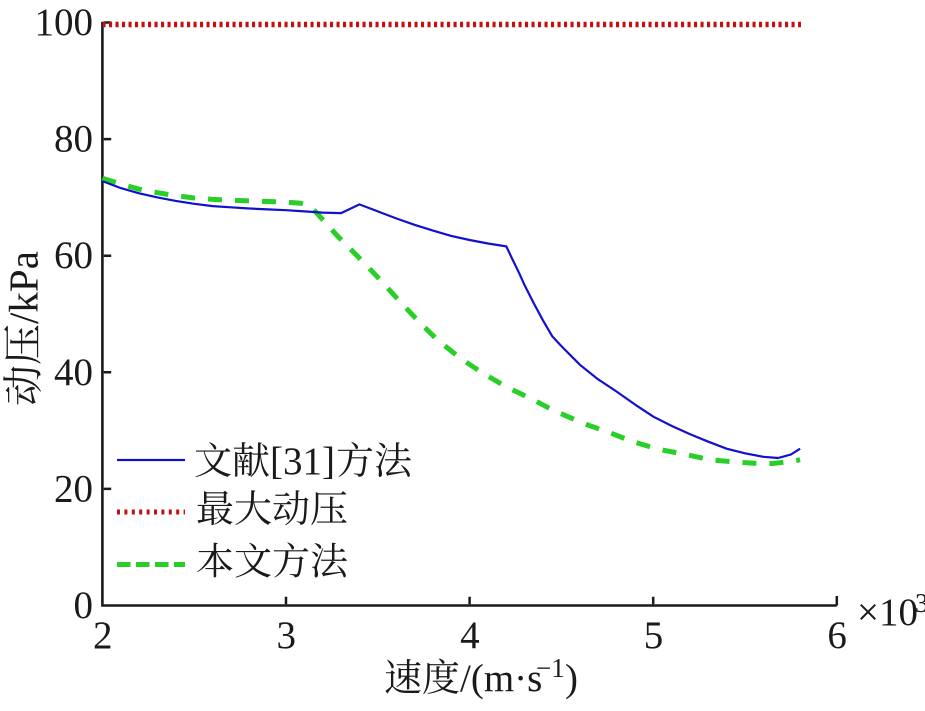 This screenshot has width=925, height=711. What do you see at coordinates (73, 139) in the screenshot?
I see `svg-text: 80` at bounding box center [73, 139].